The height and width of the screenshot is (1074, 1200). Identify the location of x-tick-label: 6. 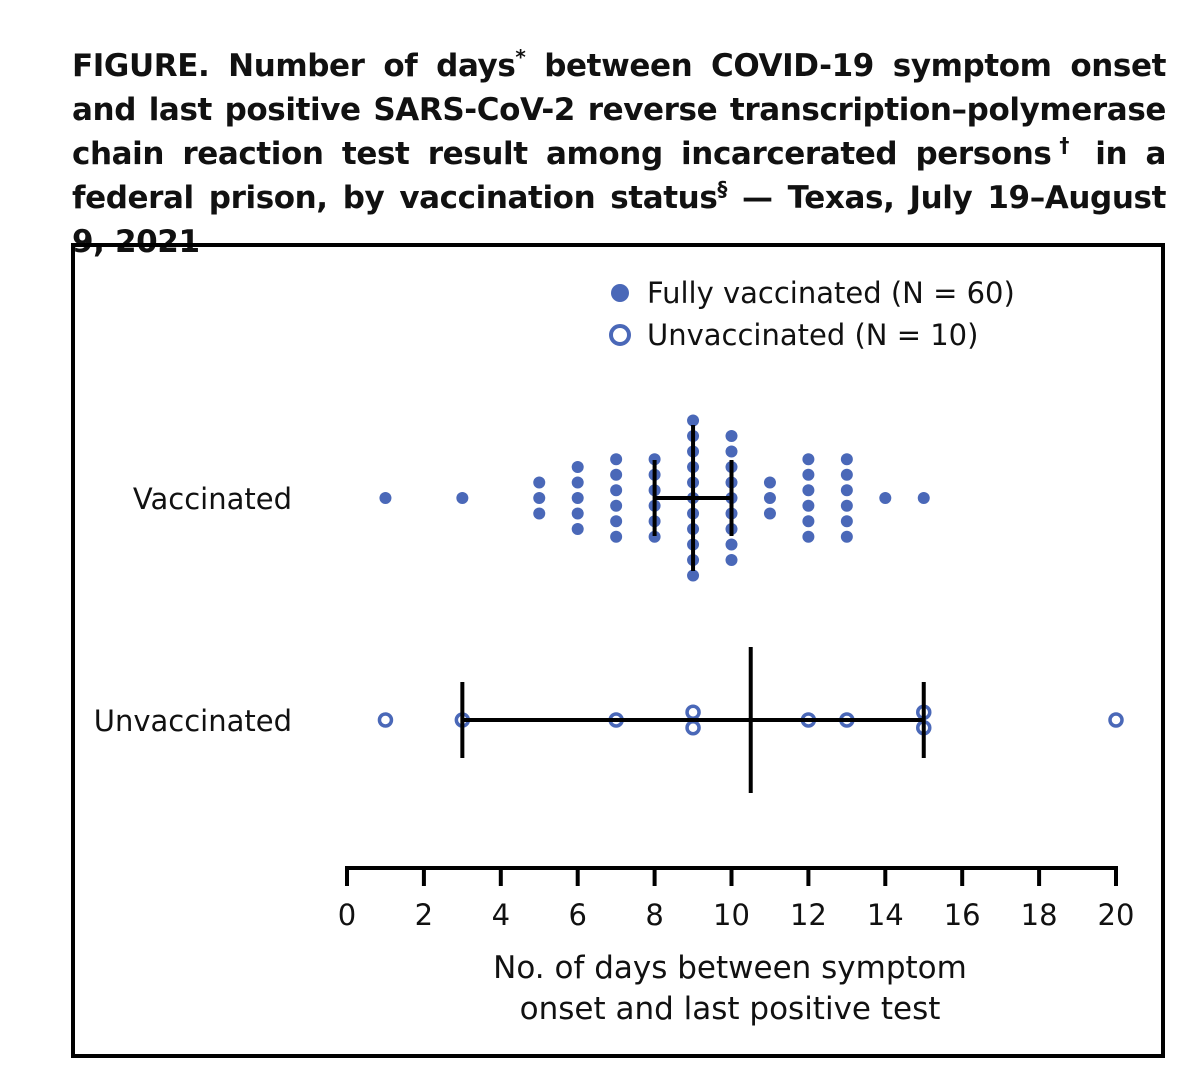
(577, 915).